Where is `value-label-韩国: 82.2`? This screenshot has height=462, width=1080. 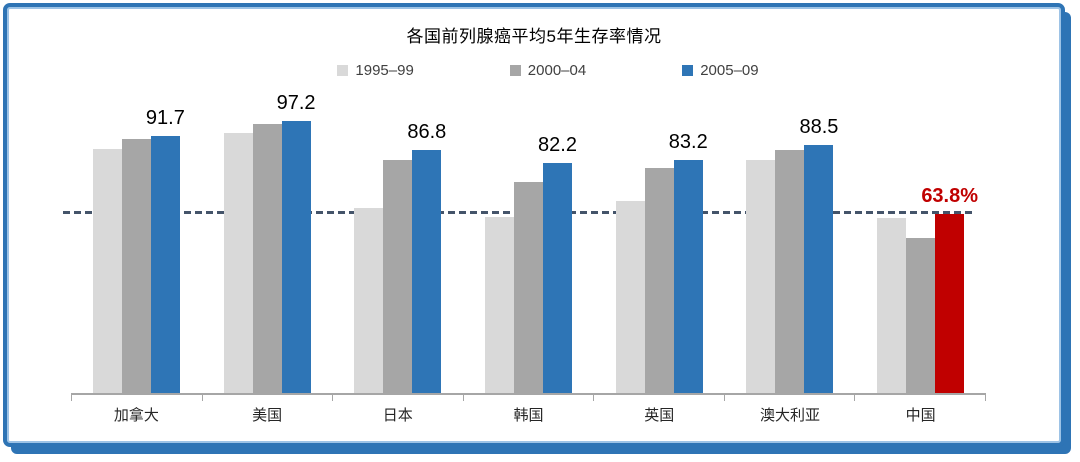
value-label-韩国: 82.2 is located at coordinates (557, 145).